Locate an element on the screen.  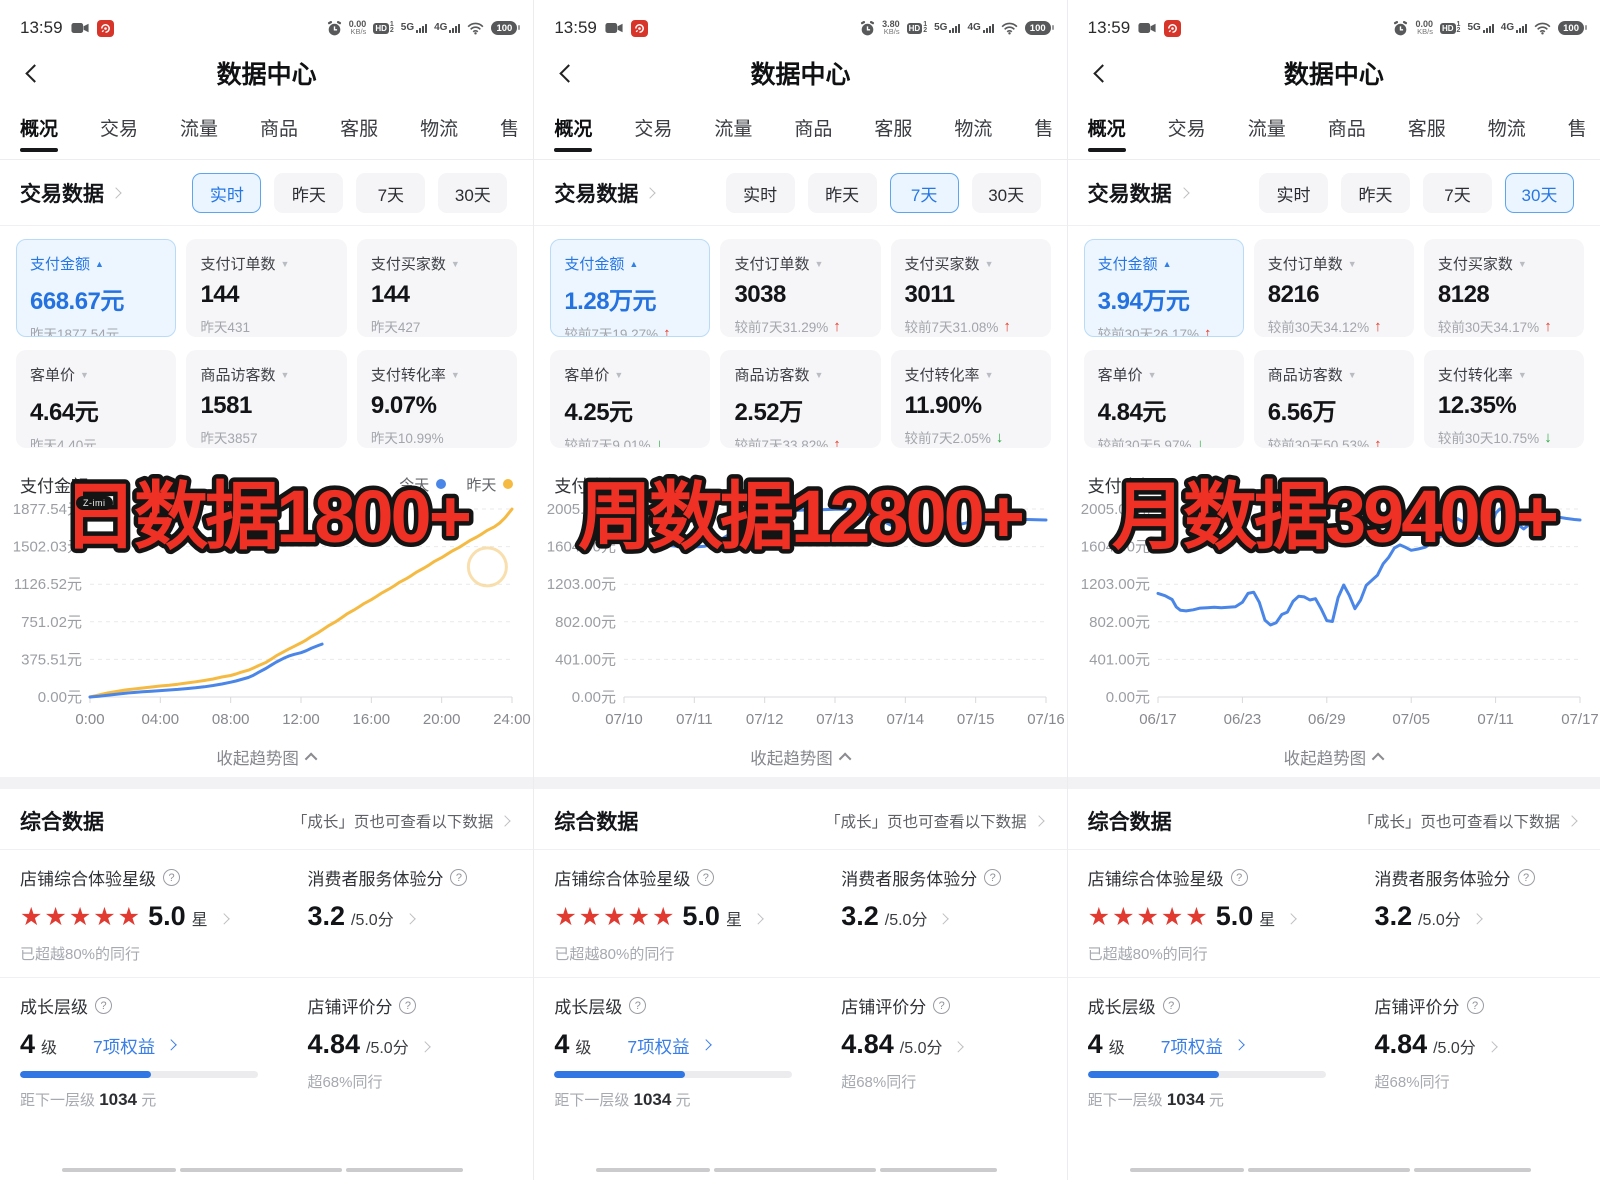
x-axis-tick-label: 04:00 is located at coordinates (161, 719).